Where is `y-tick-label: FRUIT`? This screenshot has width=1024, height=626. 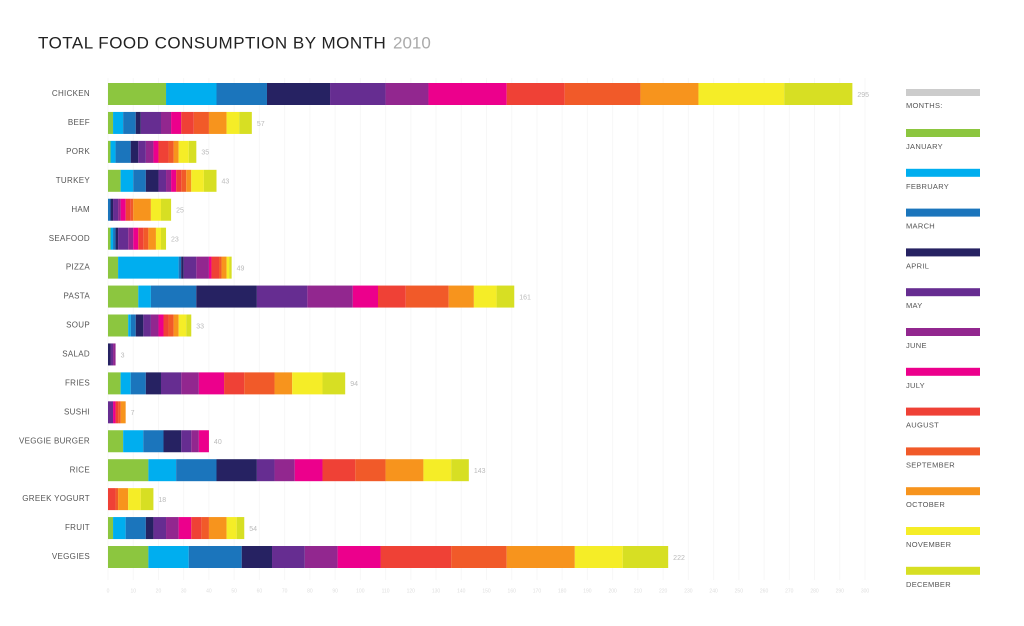
y-tick-label: FRUIT is located at coordinates (77, 527).